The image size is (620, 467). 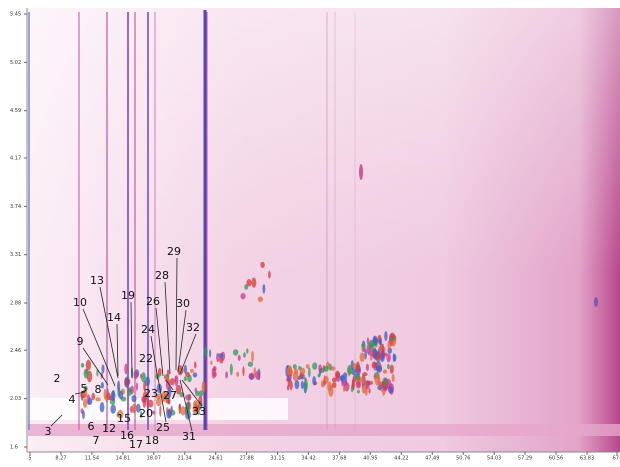 What do you see at coordinates (109, 428) in the screenshot?
I see `peak-label: 12` at bounding box center [109, 428].